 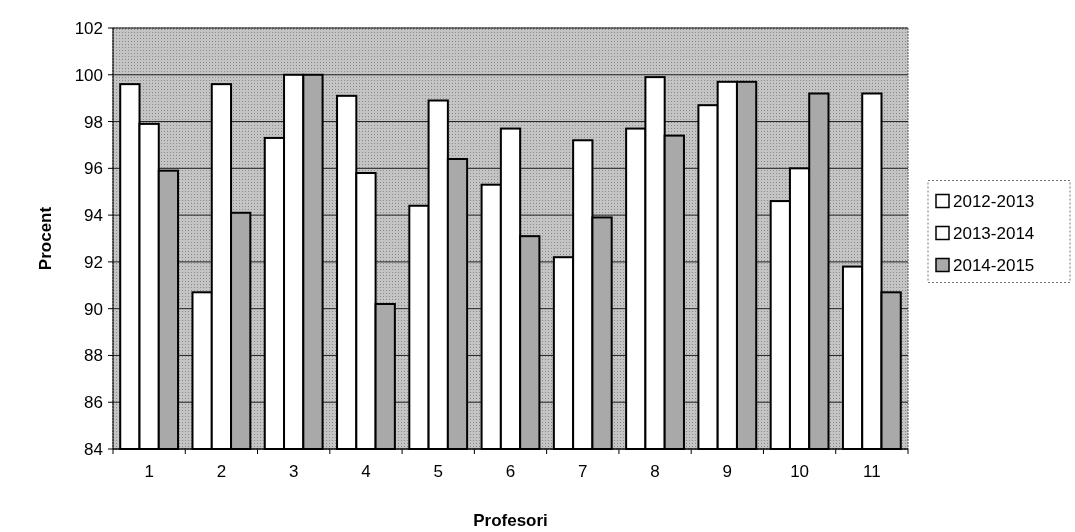 I want to click on y-tick-label: 98, so click(x=93, y=122).